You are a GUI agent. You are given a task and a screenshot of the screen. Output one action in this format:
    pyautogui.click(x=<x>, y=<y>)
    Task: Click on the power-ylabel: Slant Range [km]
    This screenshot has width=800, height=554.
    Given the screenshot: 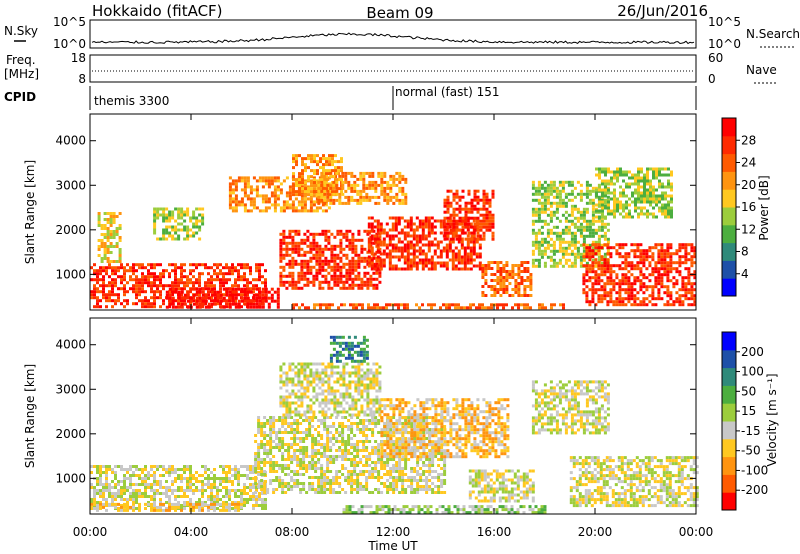 What is the action you would take?
    pyautogui.click(x=30, y=212)
    